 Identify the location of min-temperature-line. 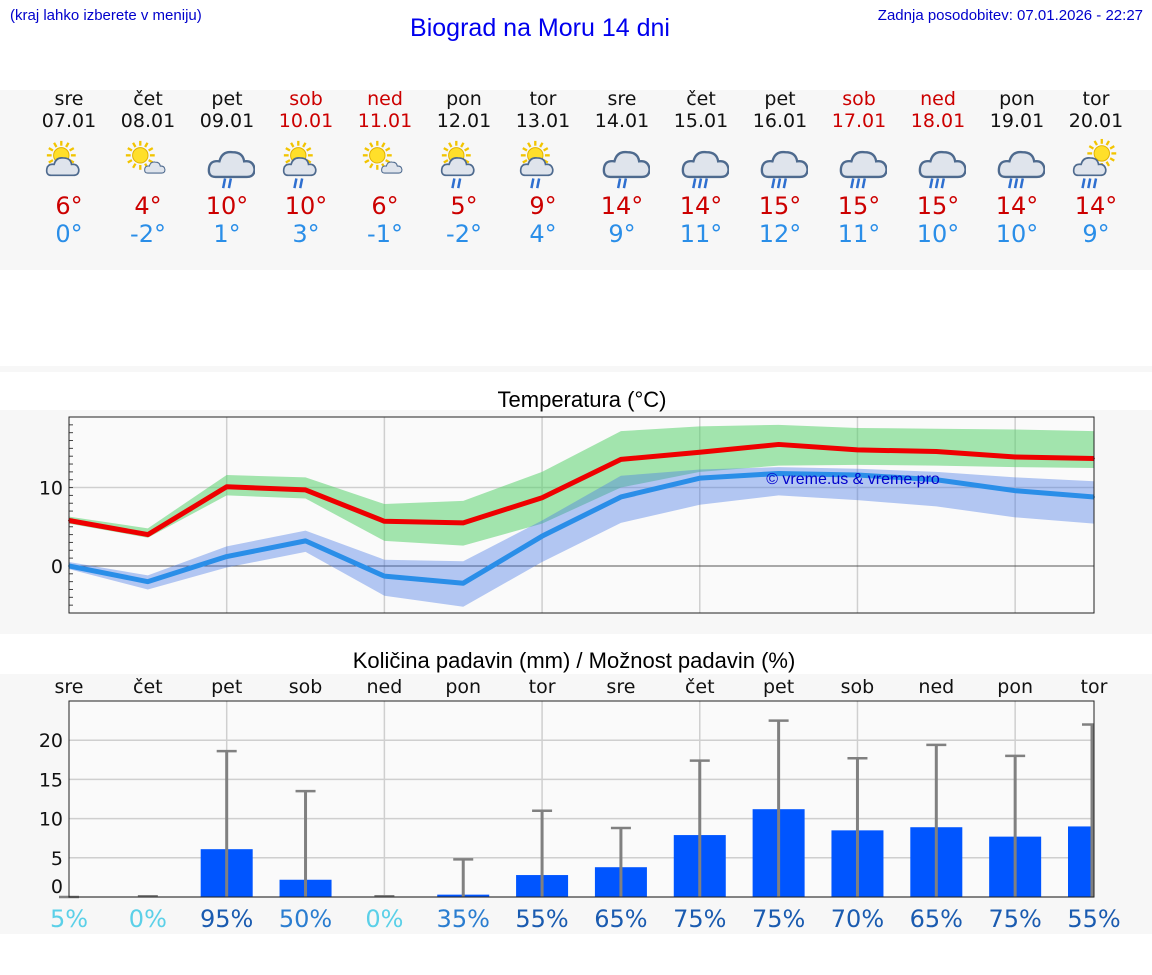
(581, 528).